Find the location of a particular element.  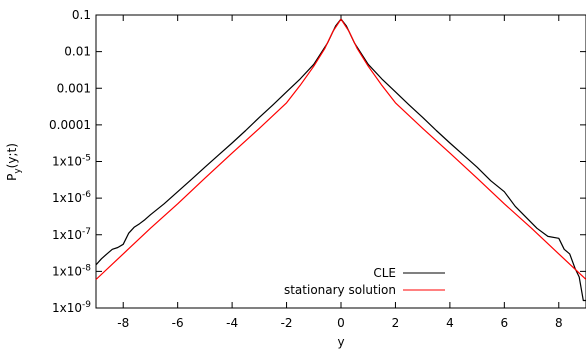

y-axis-label-sub: y is located at coordinates (18, 171).